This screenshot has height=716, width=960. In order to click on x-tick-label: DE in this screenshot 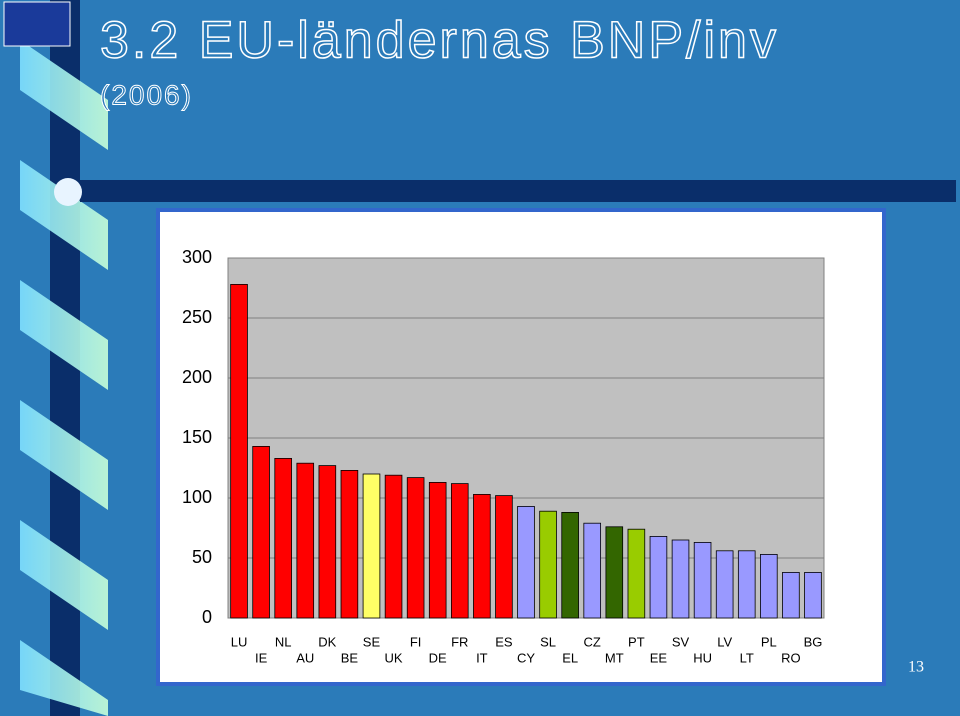, I will do `click(438, 657)`.